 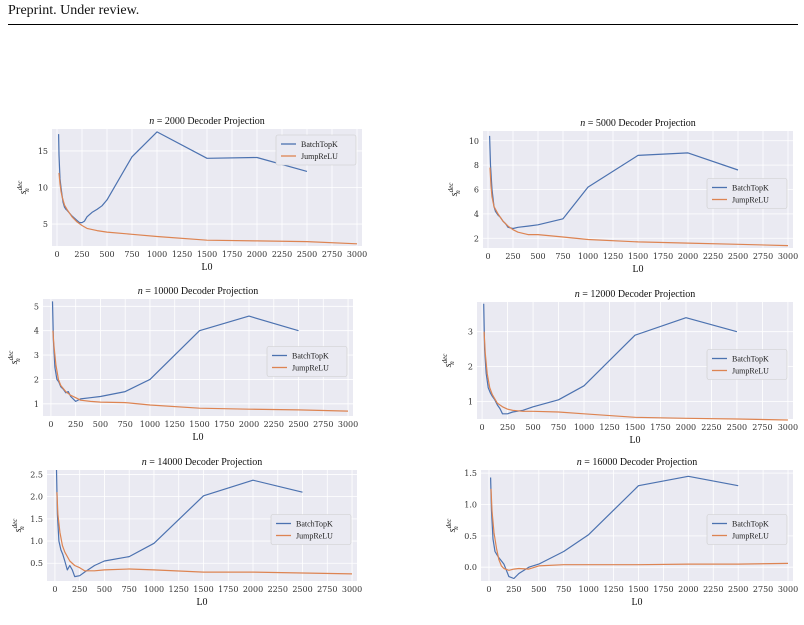 What do you see at coordinates (403, 24) in the screenshot?
I see `header-rule` at bounding box center [403, 24].